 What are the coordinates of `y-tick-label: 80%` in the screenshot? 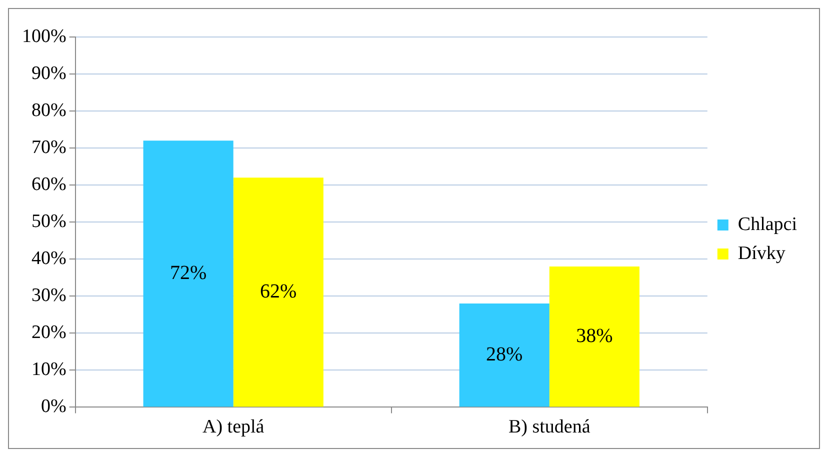 It's located at (49, 111).